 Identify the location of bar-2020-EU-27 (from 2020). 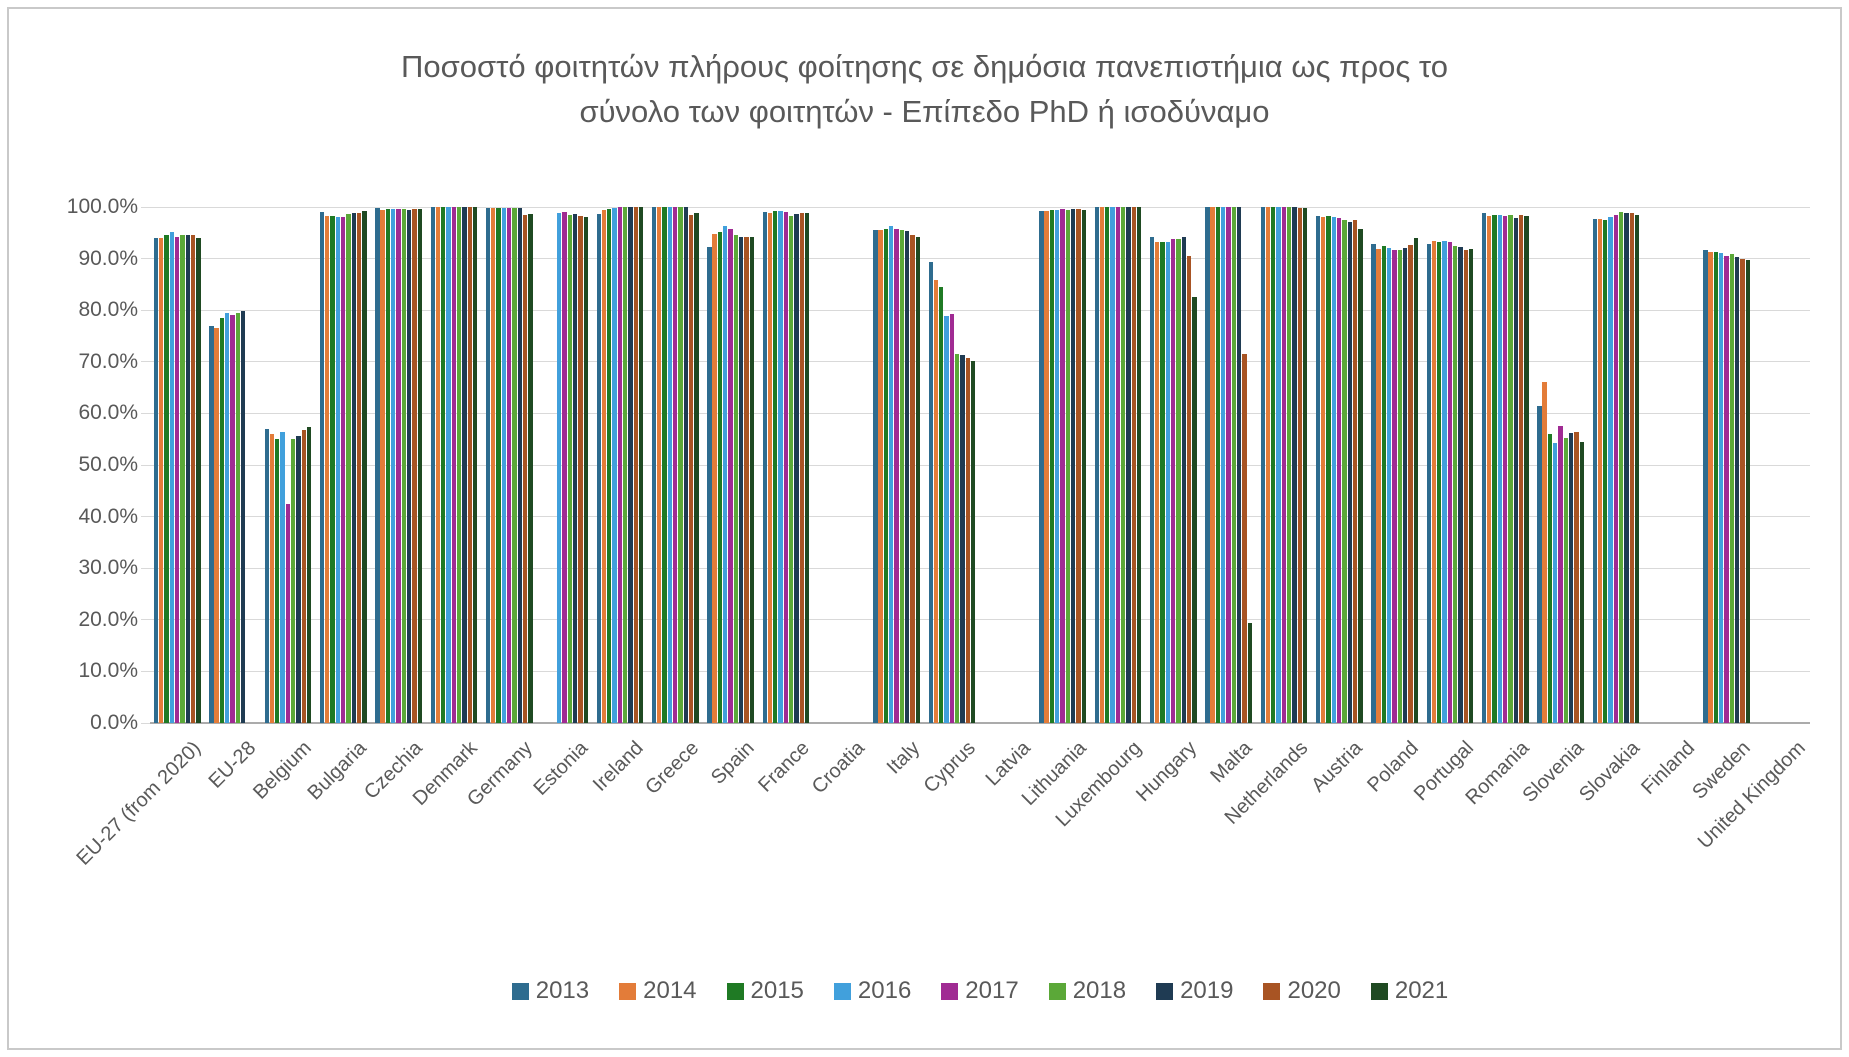
(193, 479).